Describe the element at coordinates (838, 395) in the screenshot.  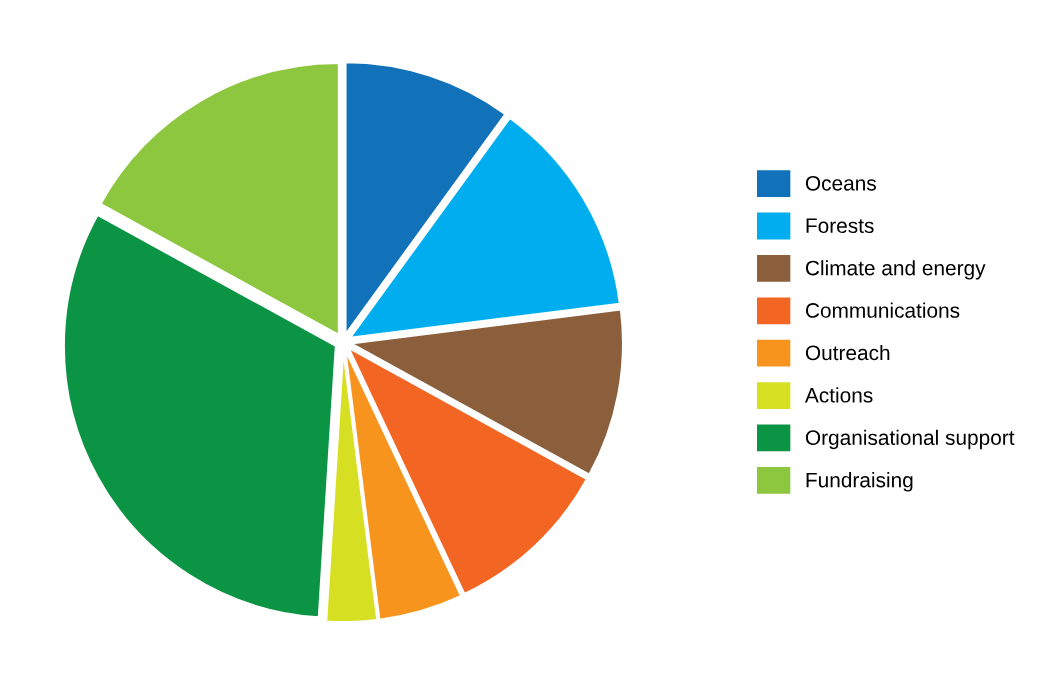
I see `legend-label: Actions` at that location.